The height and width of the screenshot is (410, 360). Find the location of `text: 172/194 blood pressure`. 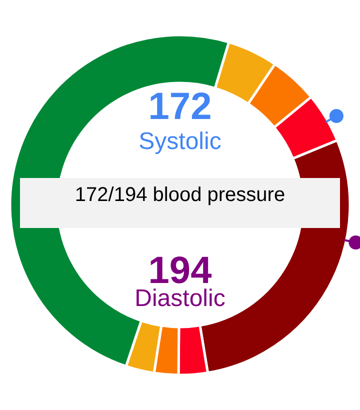

text: 172/194 blood pressure is located at coordinates (180, 195).